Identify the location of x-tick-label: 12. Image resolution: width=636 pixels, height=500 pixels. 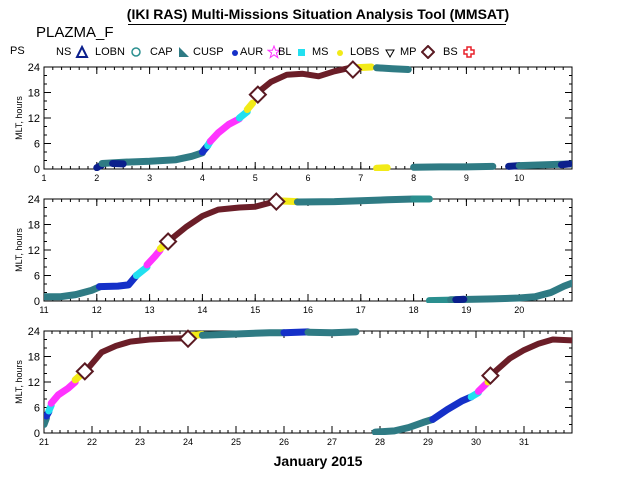
(97, 310).